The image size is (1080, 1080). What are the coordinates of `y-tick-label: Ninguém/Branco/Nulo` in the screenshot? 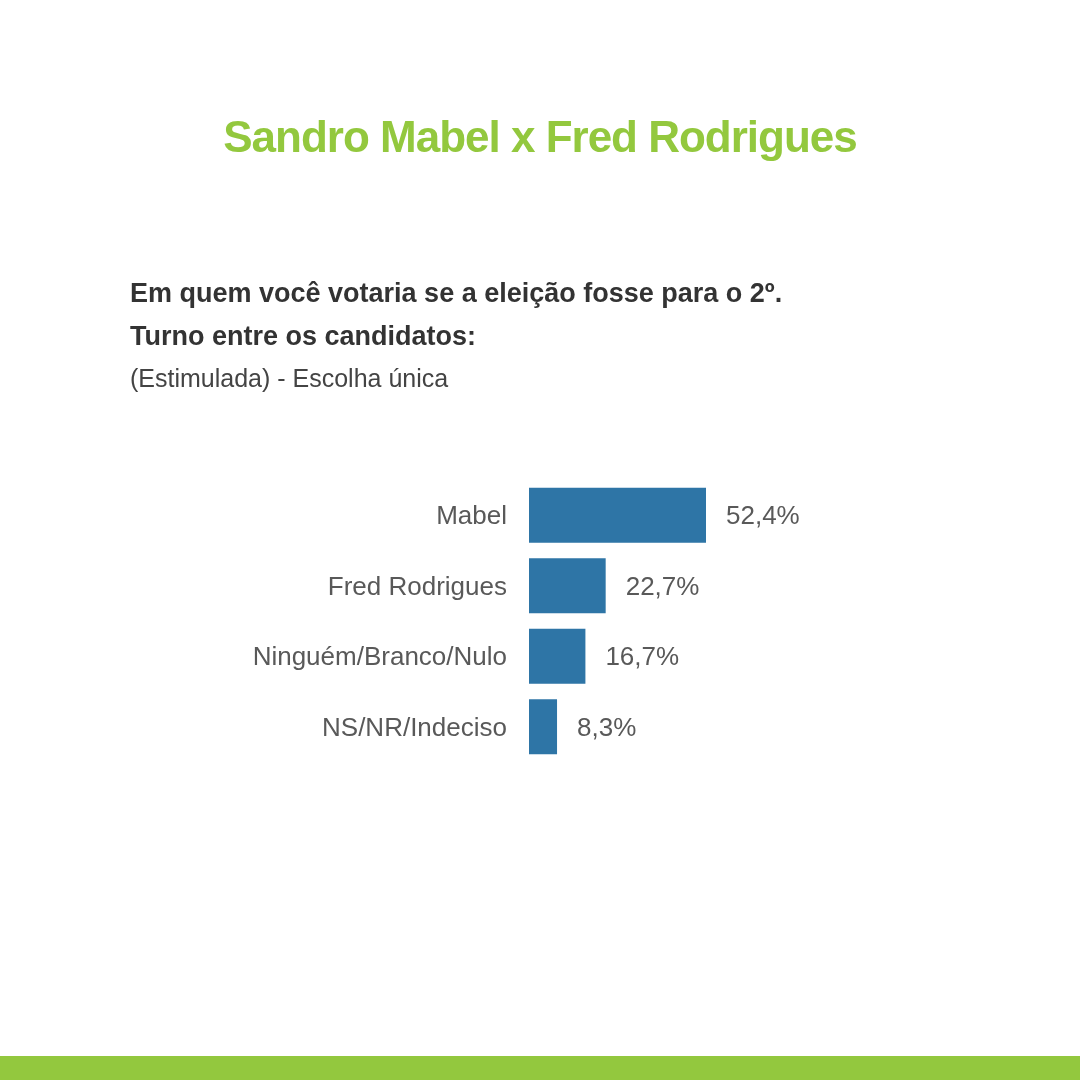 It's located at (379, 656).